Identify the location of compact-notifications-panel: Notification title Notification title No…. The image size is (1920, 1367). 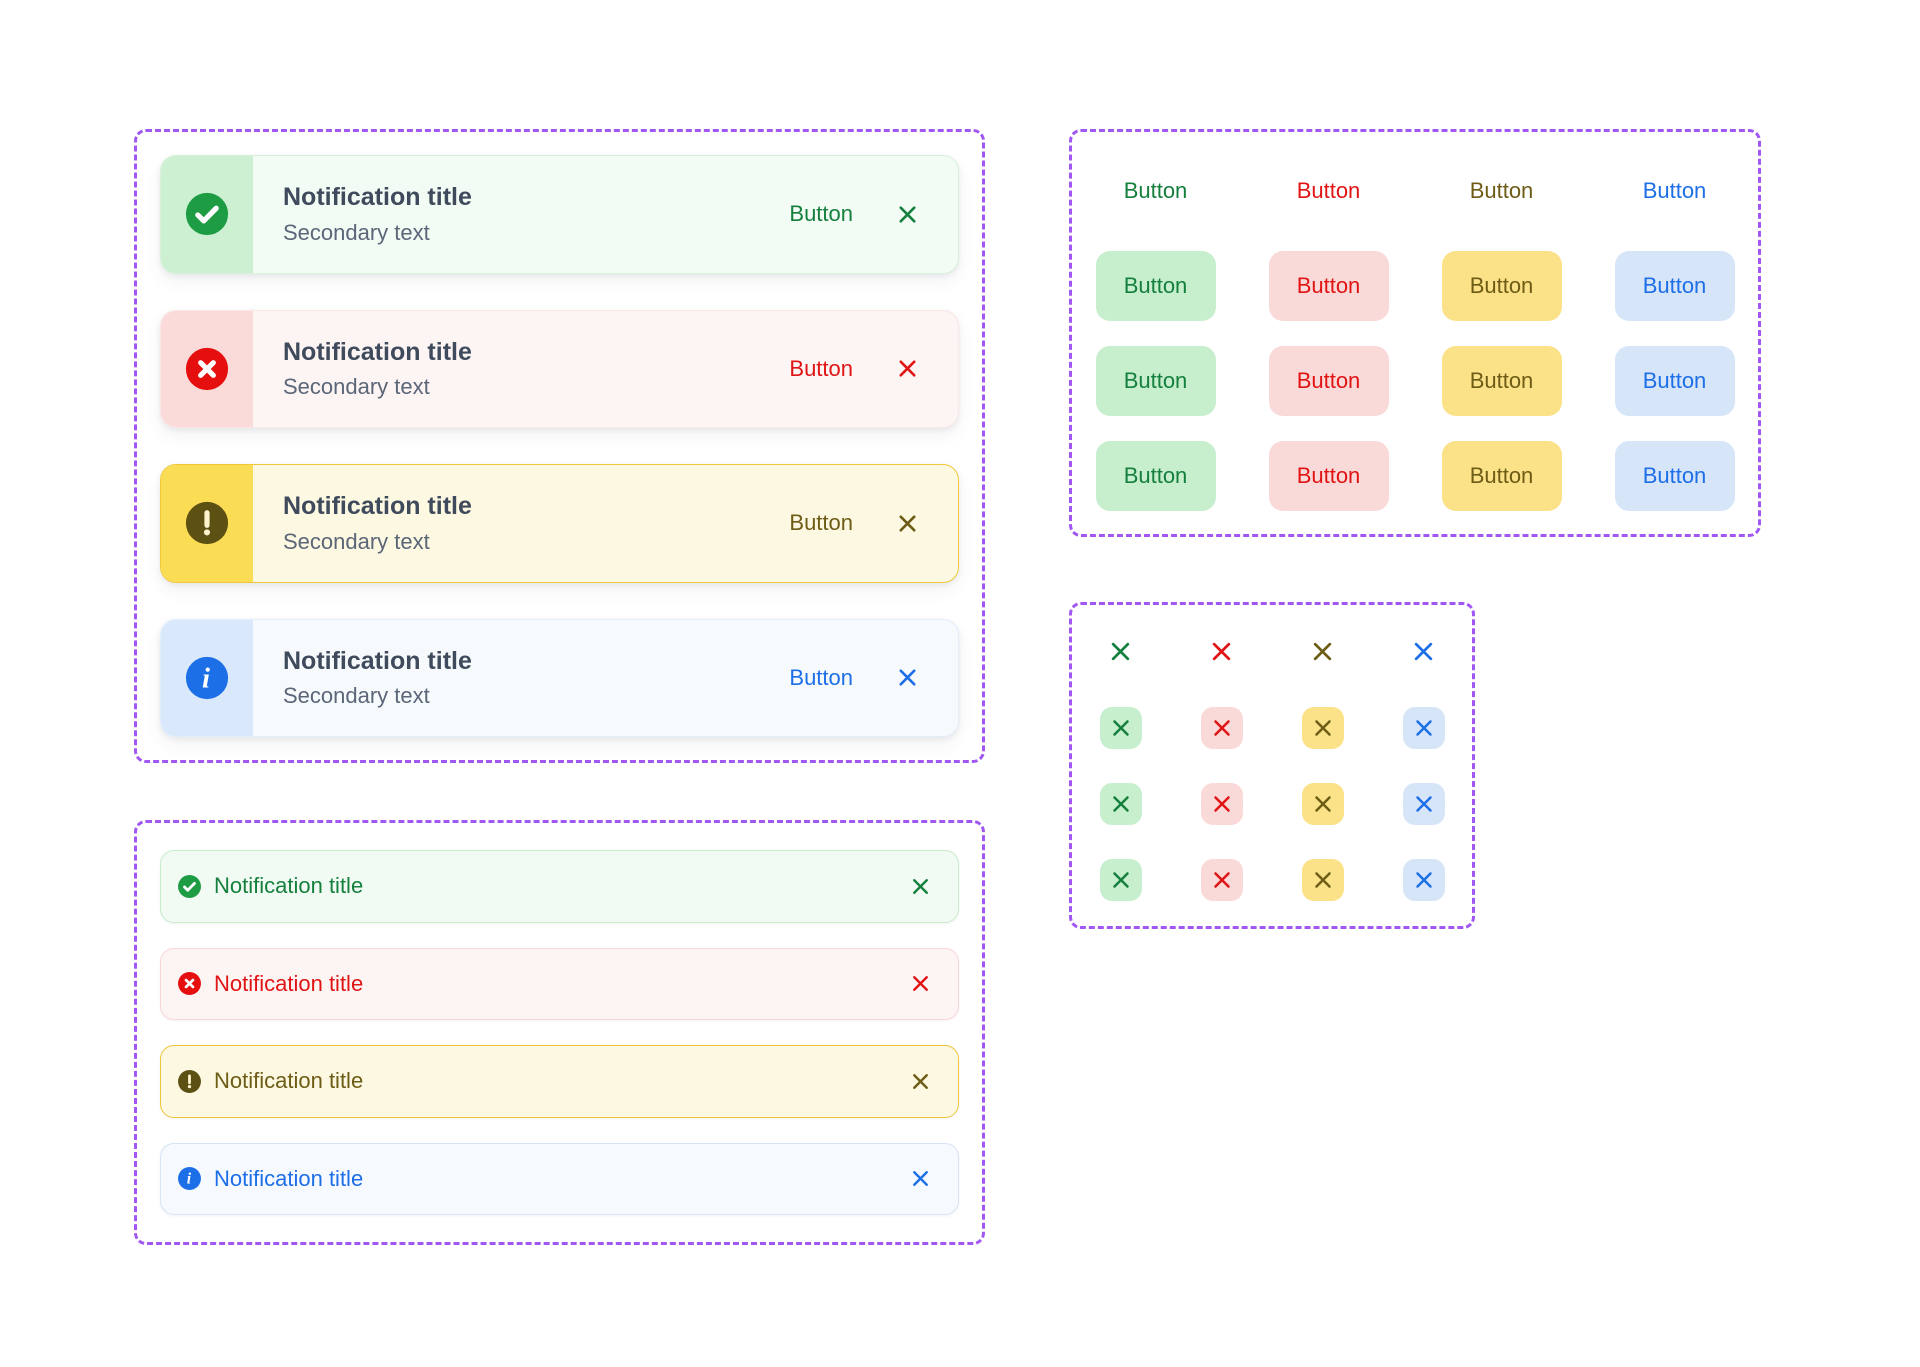
(559, 1032).